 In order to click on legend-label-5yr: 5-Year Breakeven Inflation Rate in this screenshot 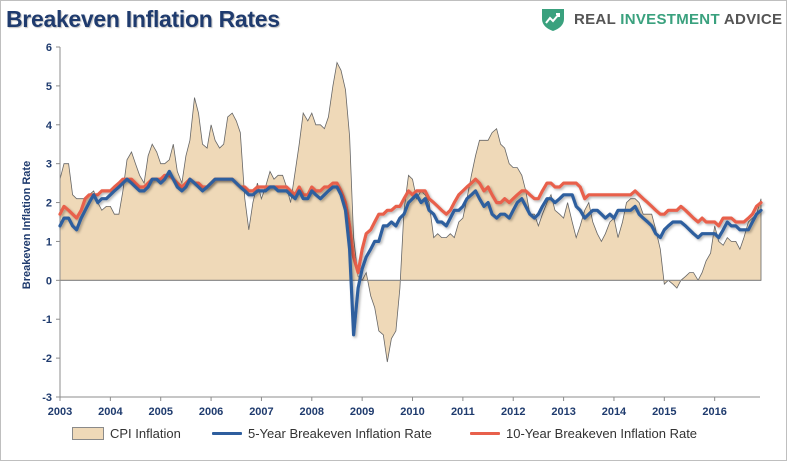, I will do `click(340, 433)`.